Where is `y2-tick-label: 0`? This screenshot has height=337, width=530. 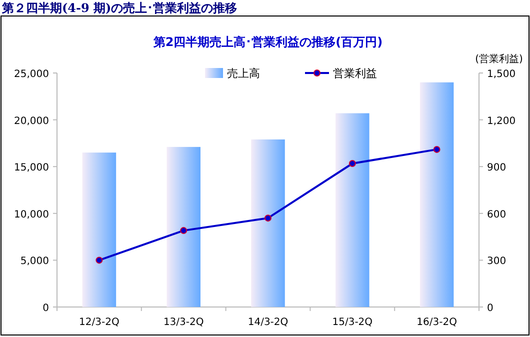 y2-tick-label: 0 is located at coordinates (490, 308).